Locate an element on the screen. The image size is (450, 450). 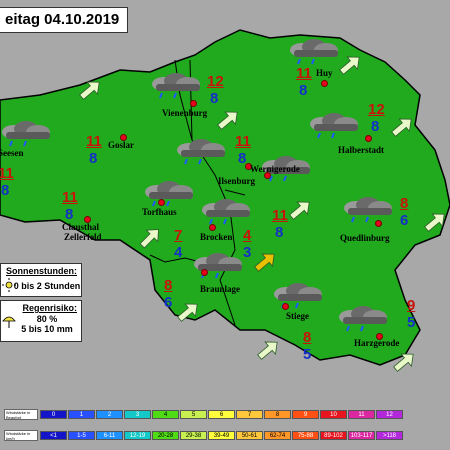
page-title: eitag 04.10.2019 is located at coordinates (62, 19).